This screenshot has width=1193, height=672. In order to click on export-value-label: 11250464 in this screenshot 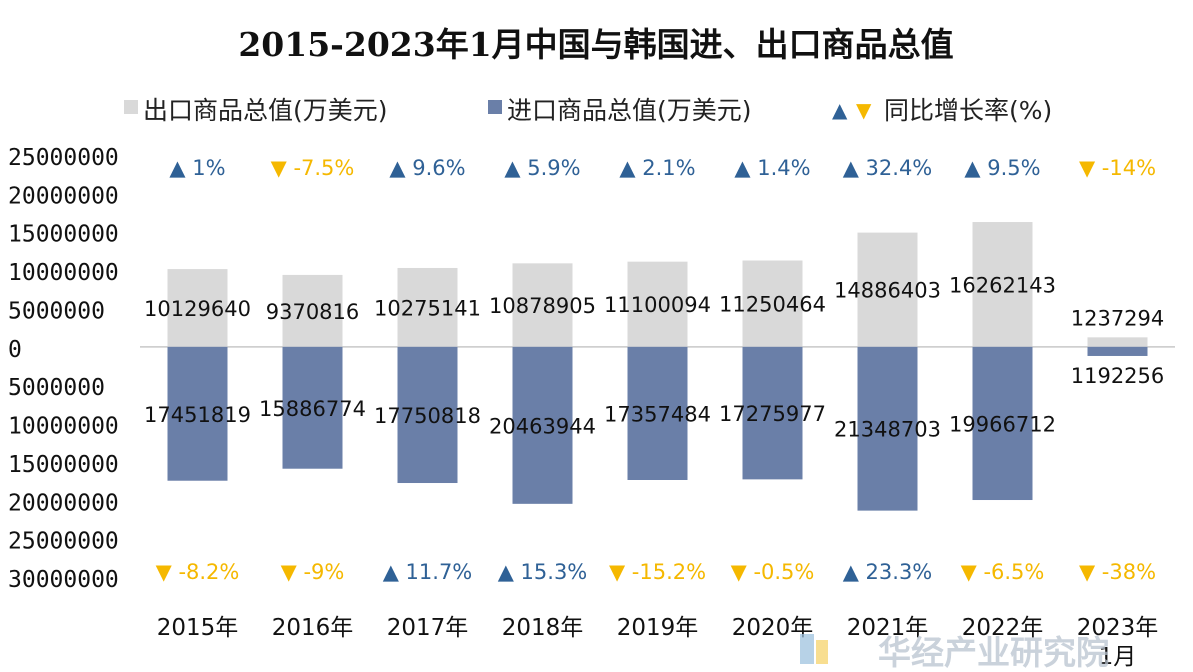, I will do `click(772, 305)`.